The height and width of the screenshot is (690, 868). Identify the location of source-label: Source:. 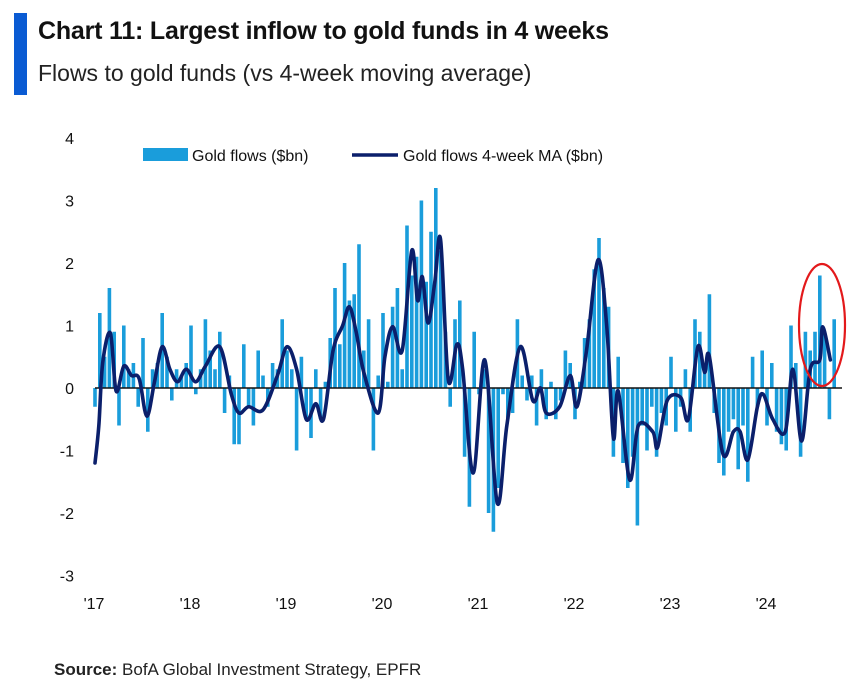
(86, 669).